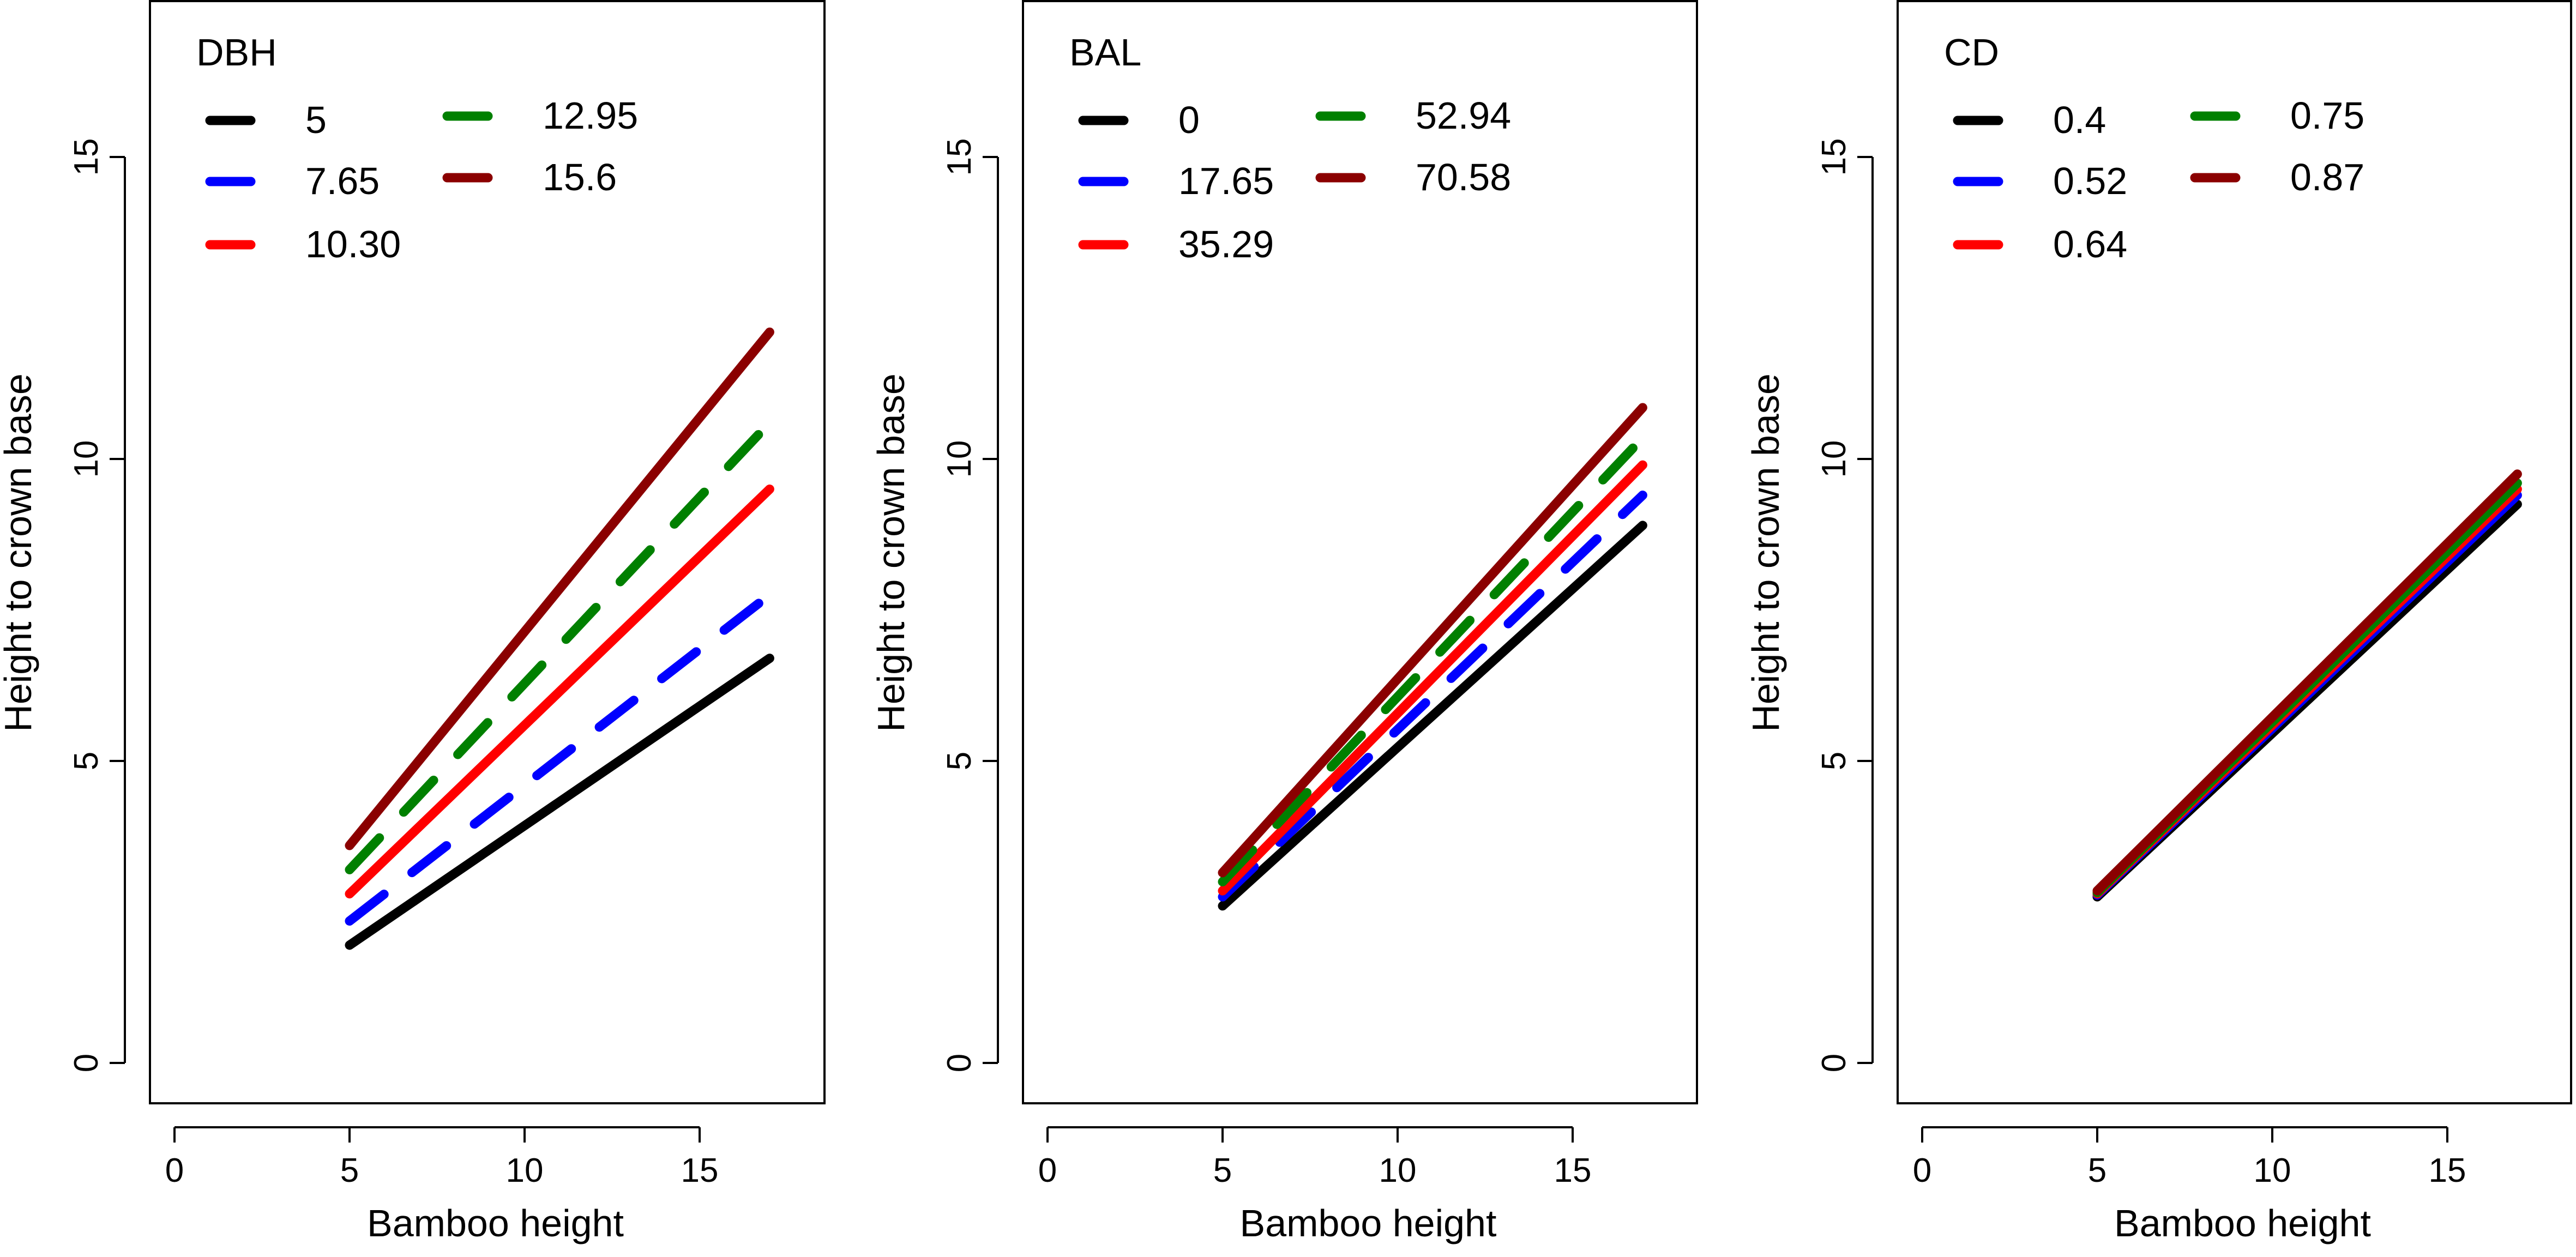 The image size is (2576, 1257). Describe the element at coordinates (236, 52) in the screenshot. I see `legend-title: DBH` at that location.